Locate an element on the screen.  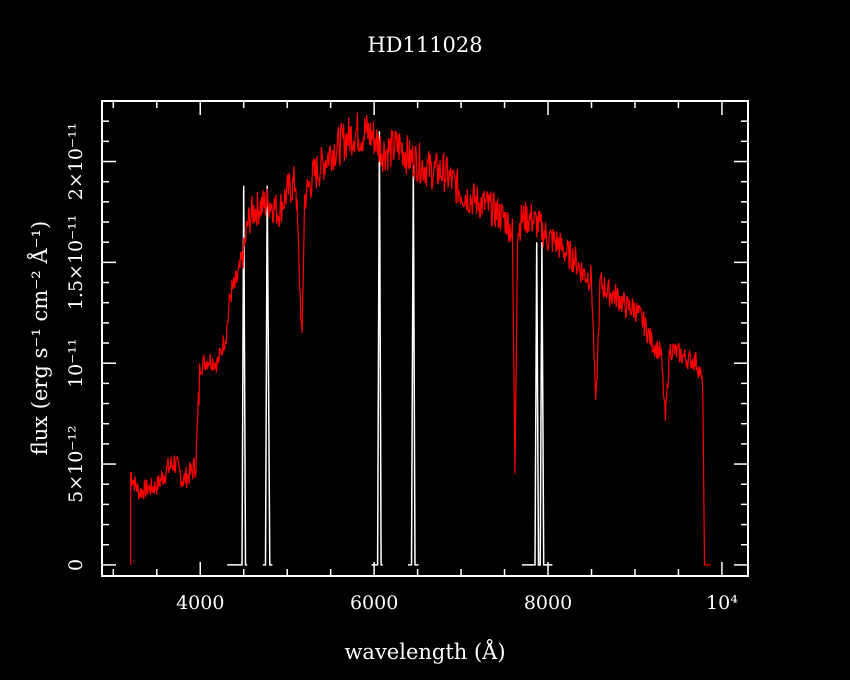
y-tick-label-1: 5×10⁻¹² is located at coordinates (76, 463).